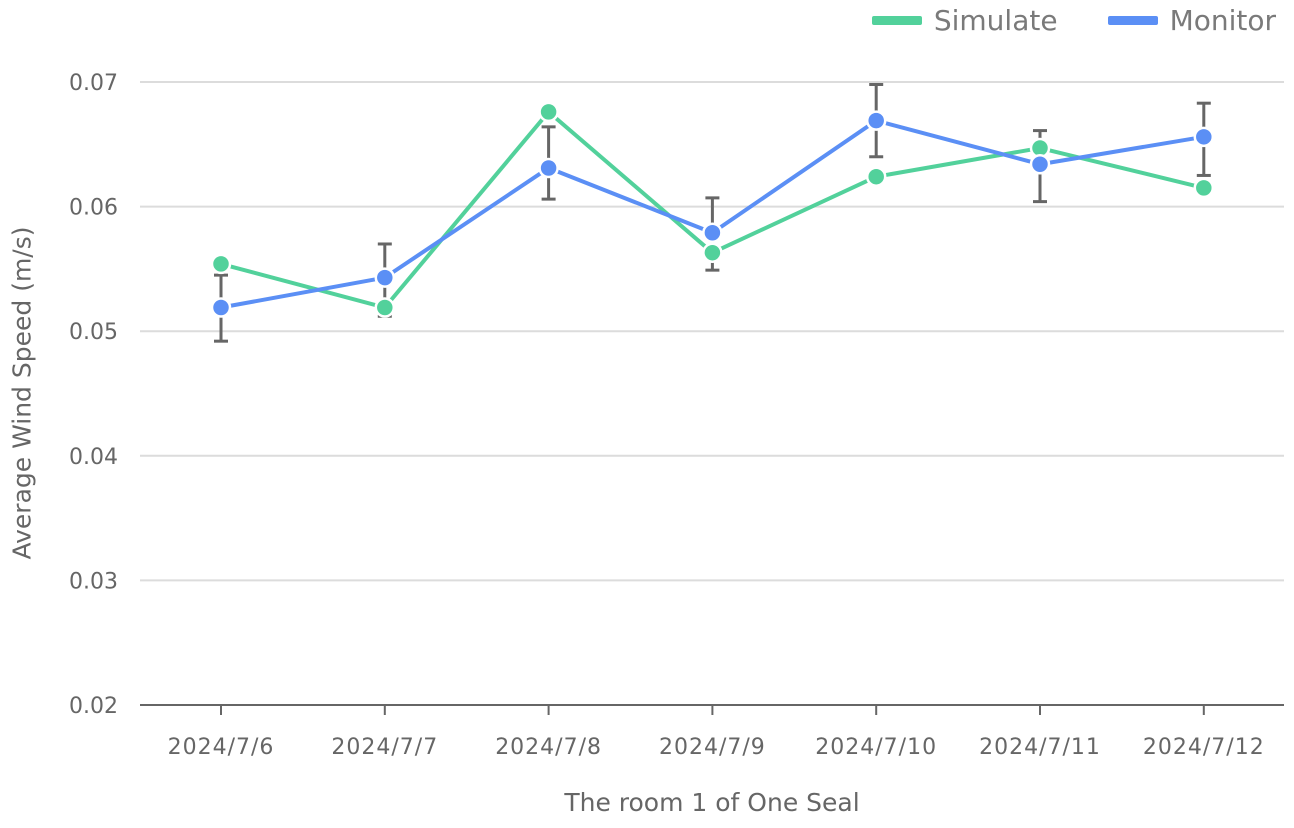 This screenshot has height=828, width=1294. Describe the element at coordinates (221, 747) in the screenshot. I see `x-tick-label: 2024/7/6` at that location.